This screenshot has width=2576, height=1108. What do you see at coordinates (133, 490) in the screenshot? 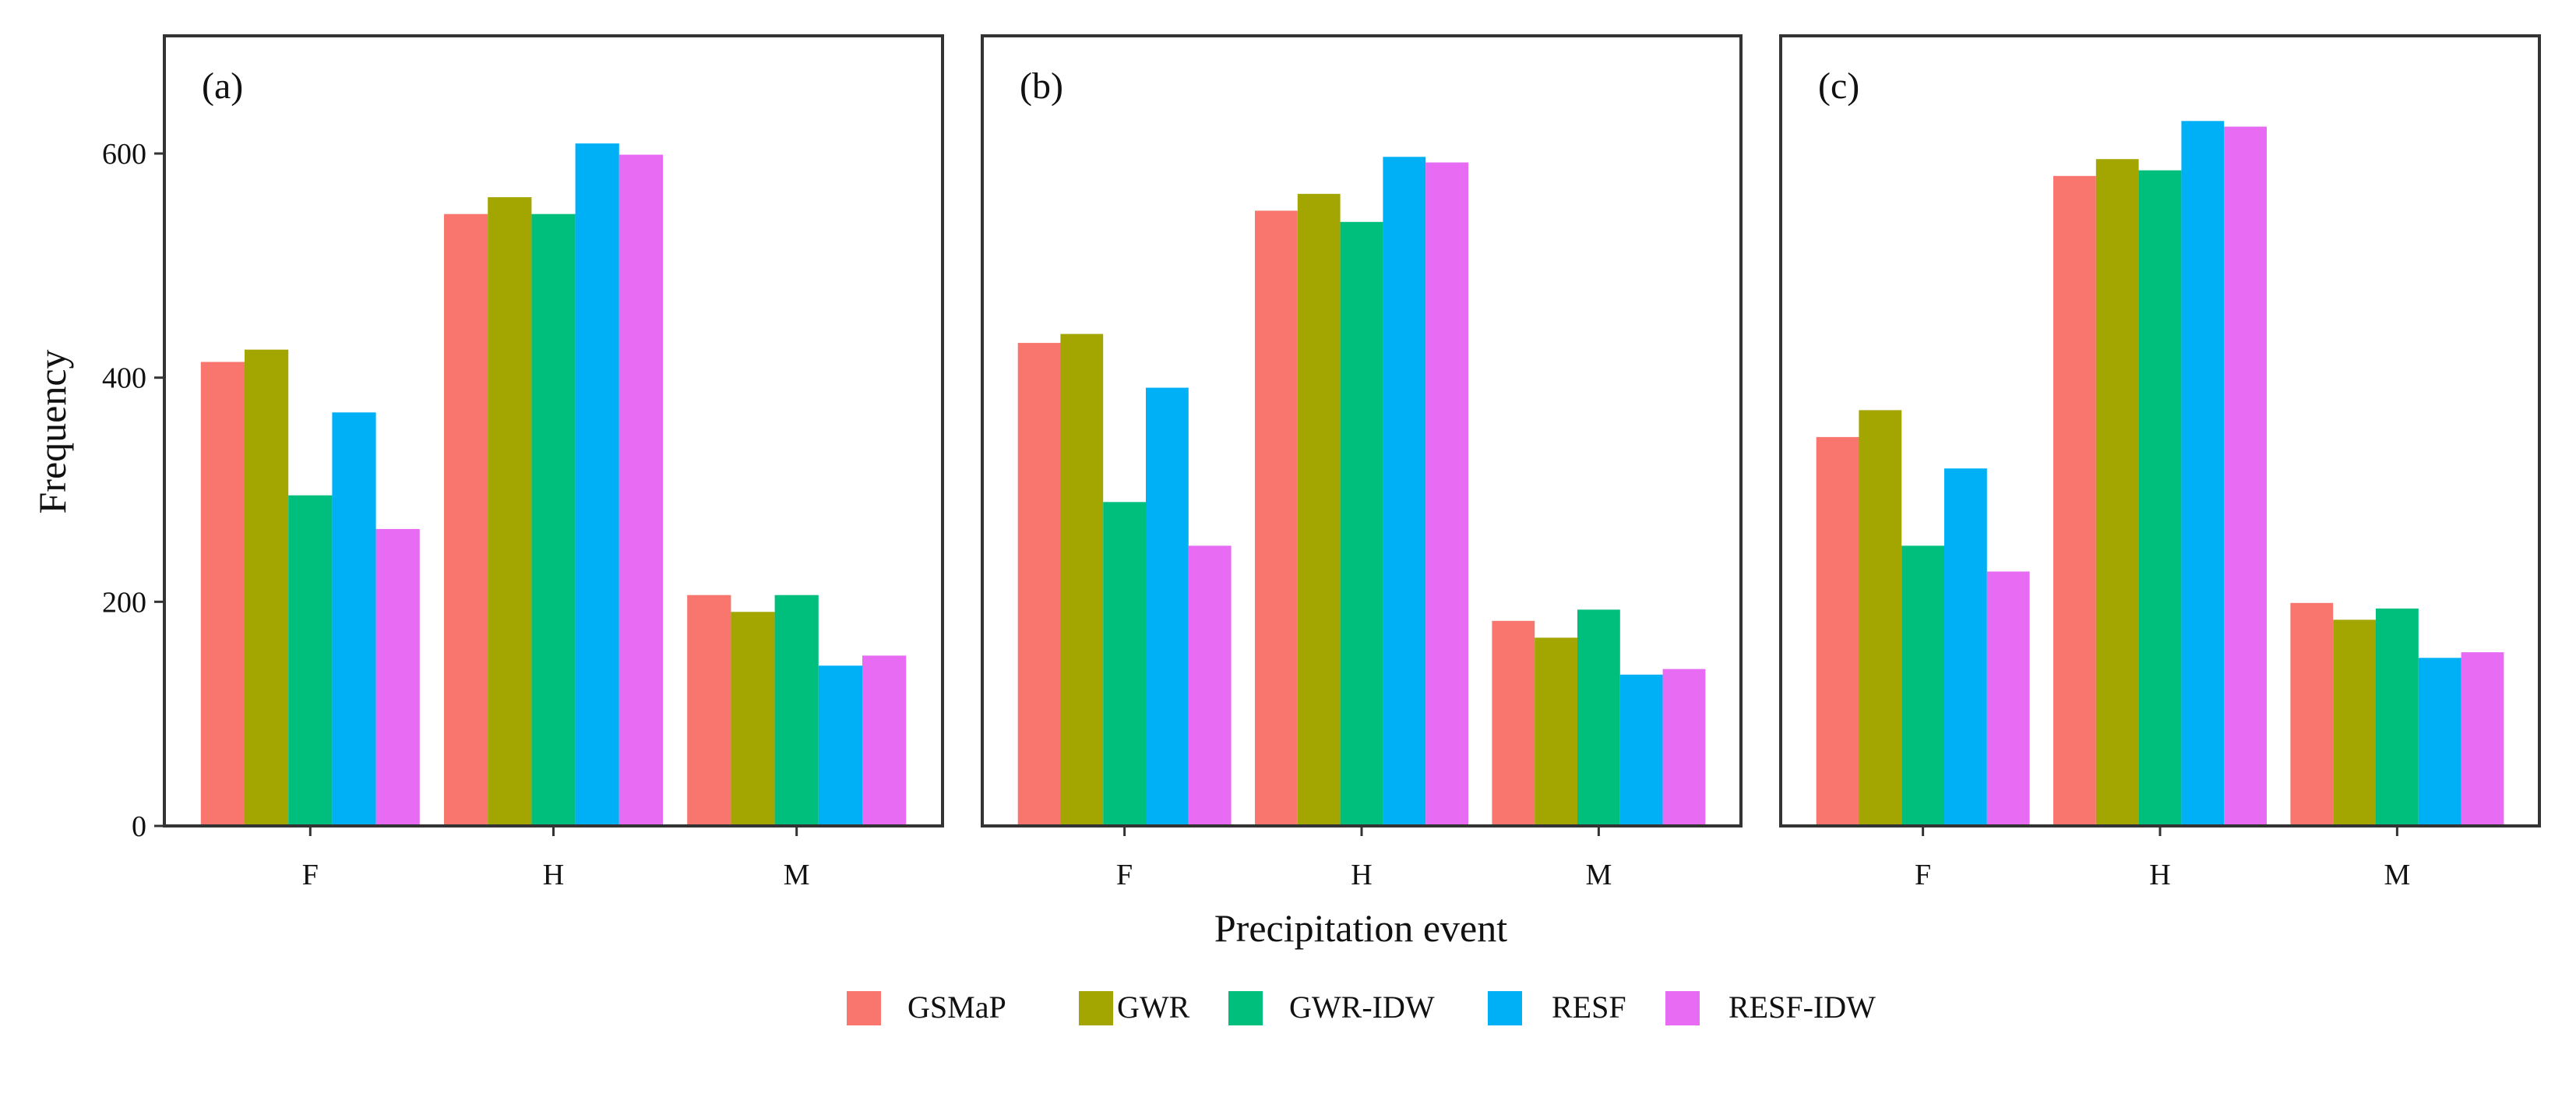
I see `y-axis: 0 200 400 600` at bounding box center [133, 490].